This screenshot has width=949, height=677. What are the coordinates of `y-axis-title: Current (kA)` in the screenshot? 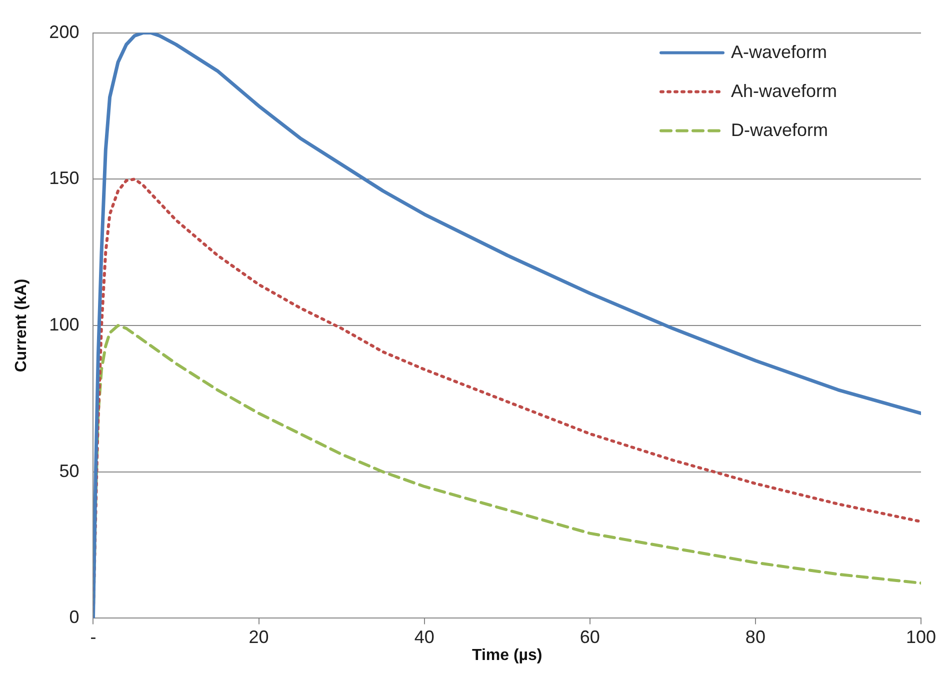 It's located at (21, 325).